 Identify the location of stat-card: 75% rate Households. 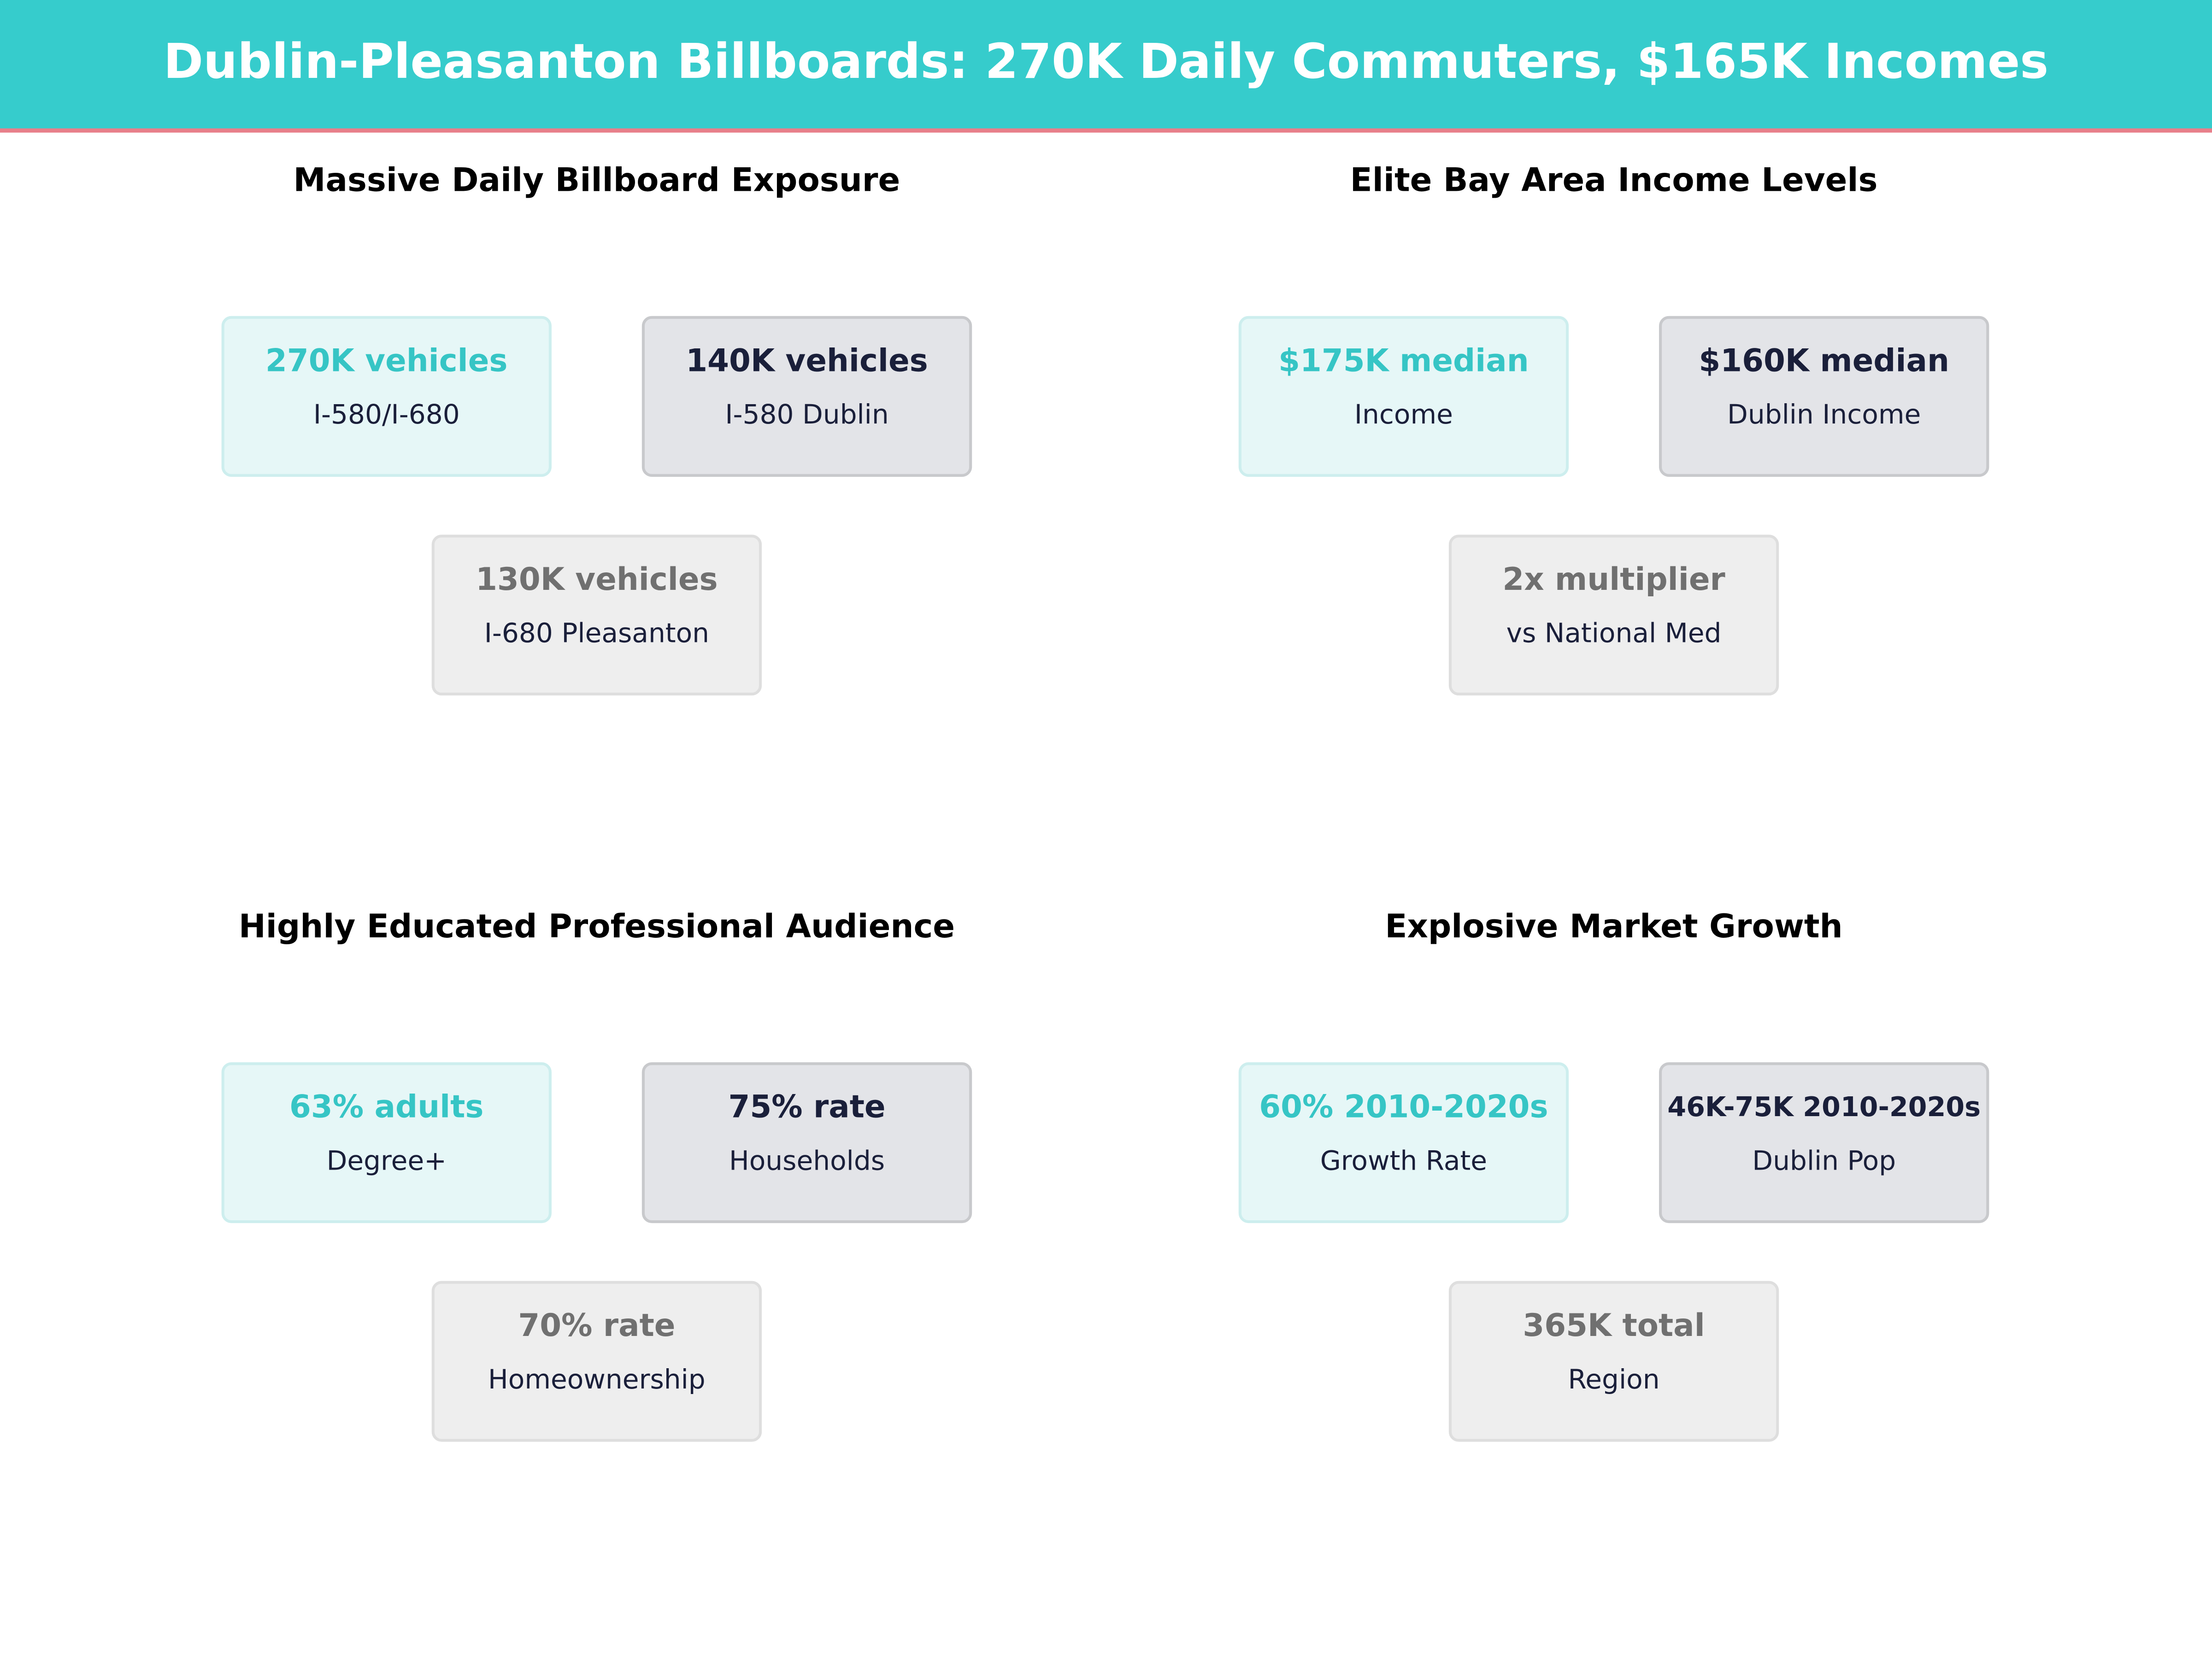
(806, 1143).